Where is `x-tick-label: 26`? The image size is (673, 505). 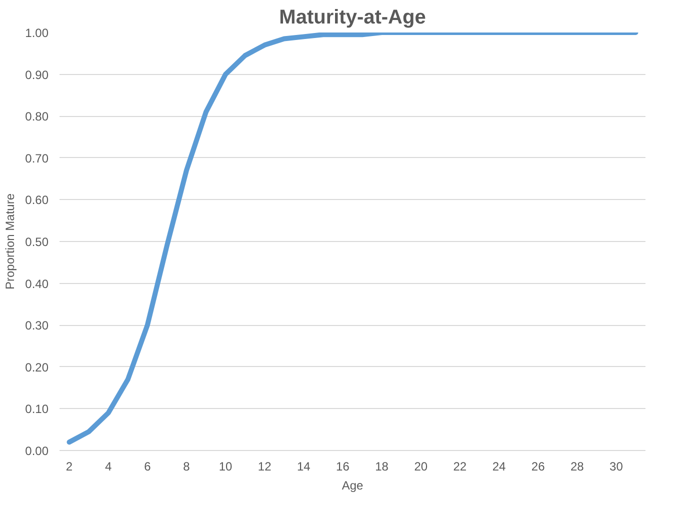
x-tick-label: 26 is located at coordinates (538, 467).